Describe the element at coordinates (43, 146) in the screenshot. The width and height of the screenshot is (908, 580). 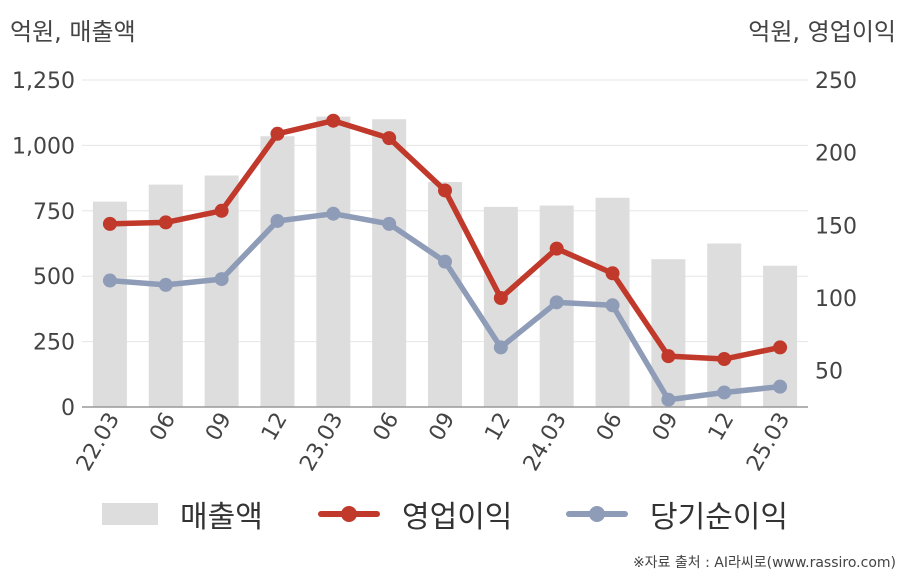
I see `y-left-tick-label: 1,000` at that location.